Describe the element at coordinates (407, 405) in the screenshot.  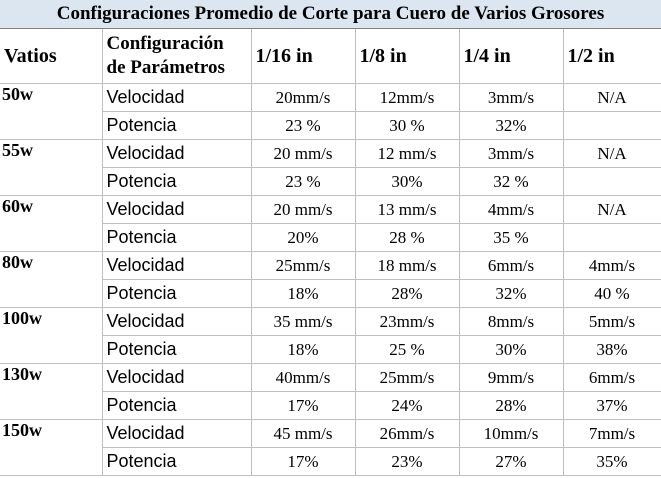
I see `power-value-cell: 24%` at that location.